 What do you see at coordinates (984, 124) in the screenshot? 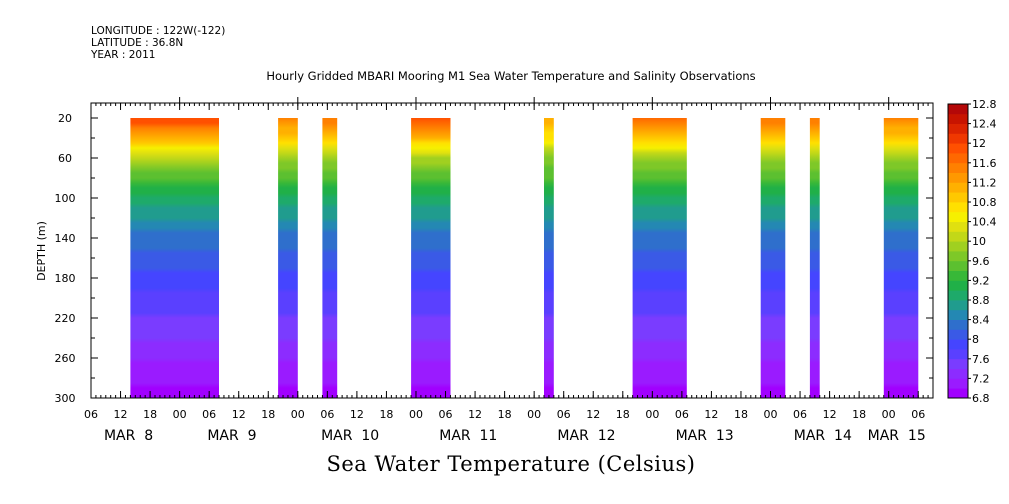
I see `colorbar-label: 12.4` at bounding box center [984, 124].